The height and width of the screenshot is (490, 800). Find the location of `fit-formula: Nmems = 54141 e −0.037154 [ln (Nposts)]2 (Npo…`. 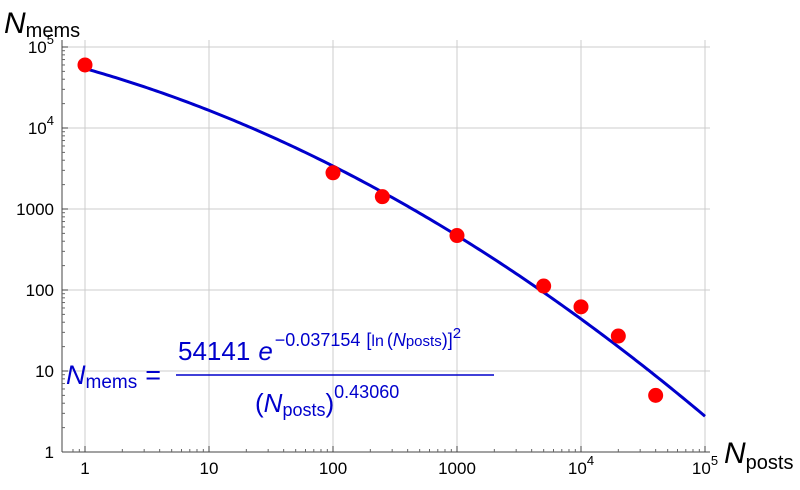

fit-formula: Nmems = 54141 e −0.037154 [ln (Nposts)]2 (Npo… is located at coordinates (280, 372).